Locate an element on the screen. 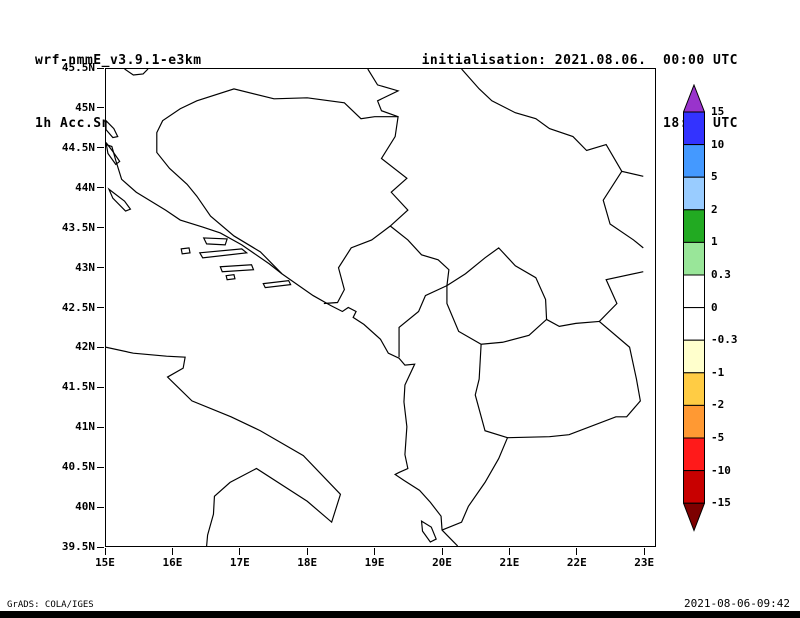 This screenshot has height=618, width=800. colorbar-tick-label: 0.3 is located at coordinates (721, 274).